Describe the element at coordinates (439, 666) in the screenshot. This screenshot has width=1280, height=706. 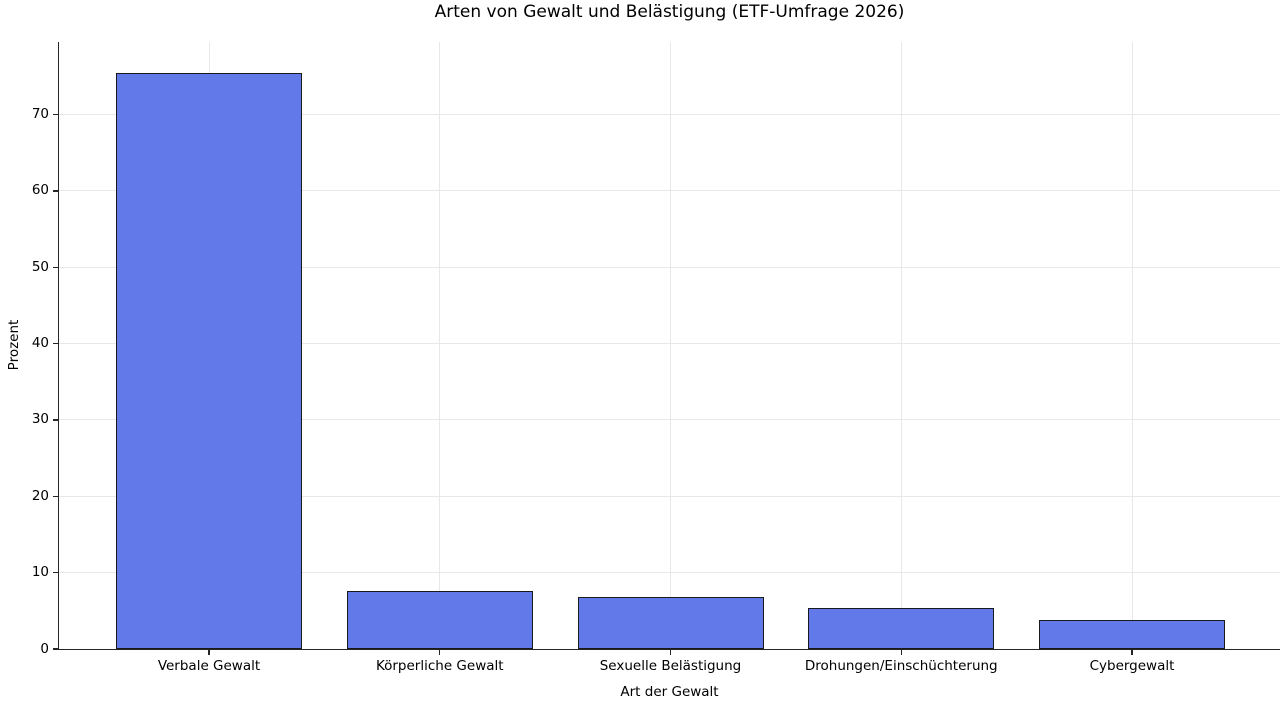
I see `x-tick-label: Körperliche Gewalt` at that location.